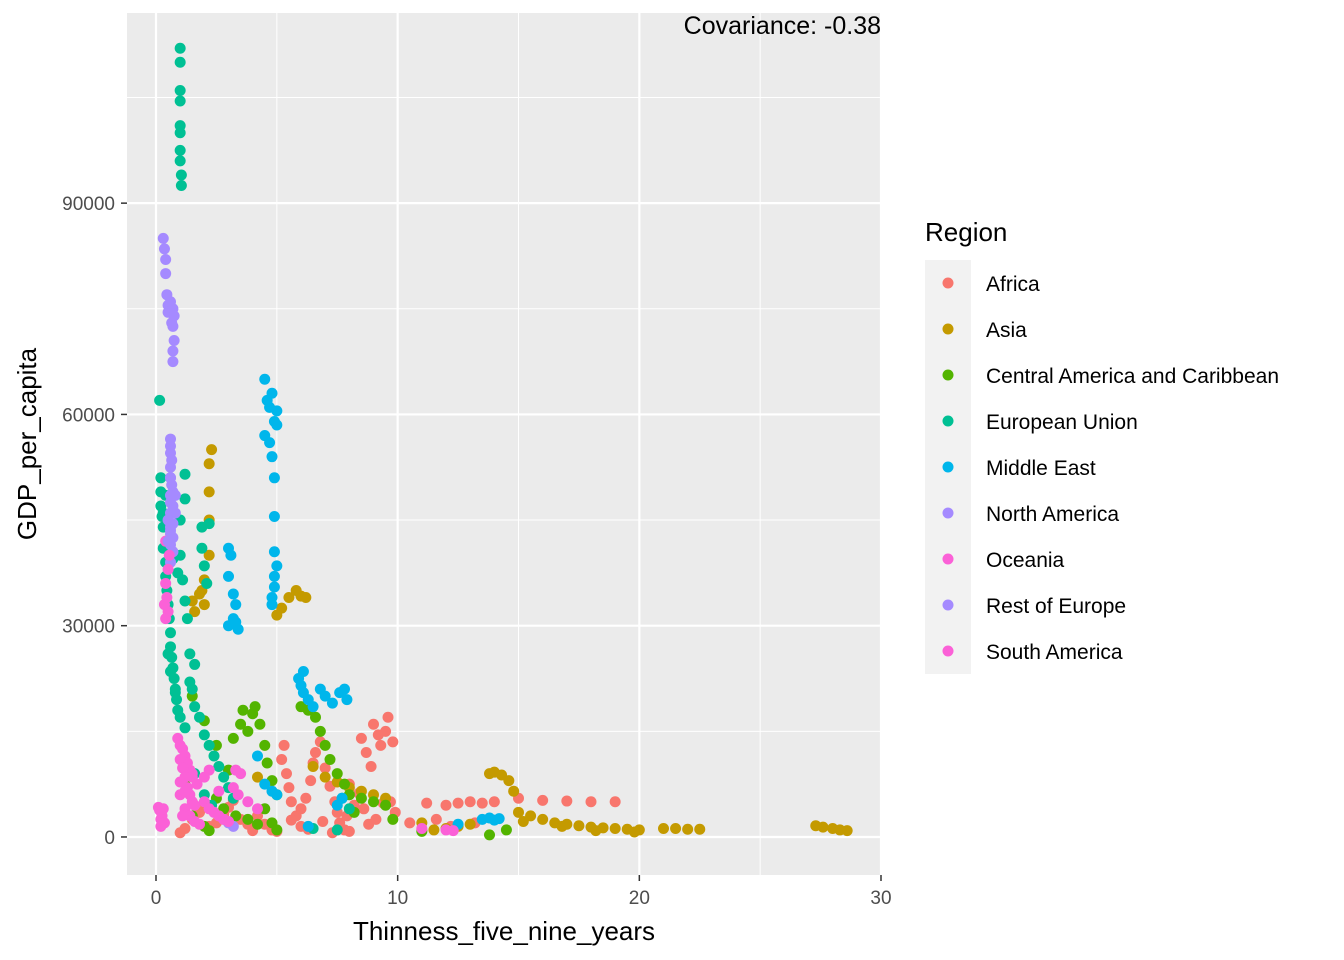 The image size is (1344, 960). Describe the element at coordinates (364, 602) in the screenshot. I see `series-middle-east` at that location.